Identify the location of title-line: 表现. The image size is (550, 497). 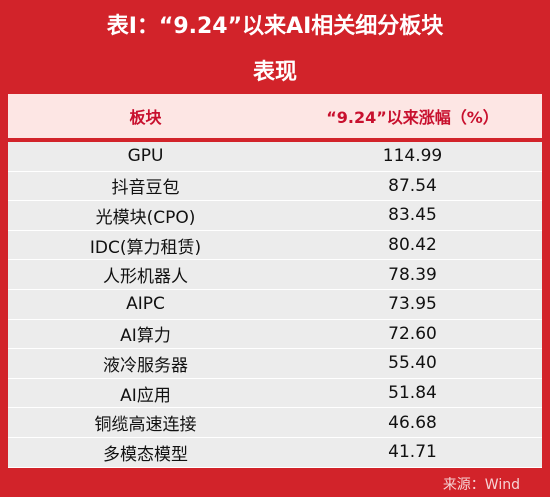
(274, 72).